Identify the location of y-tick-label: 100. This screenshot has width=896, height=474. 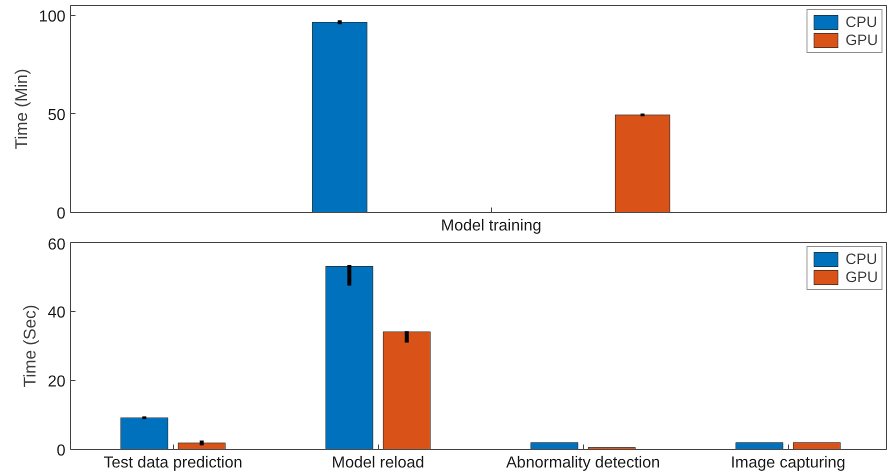
(52, 17).